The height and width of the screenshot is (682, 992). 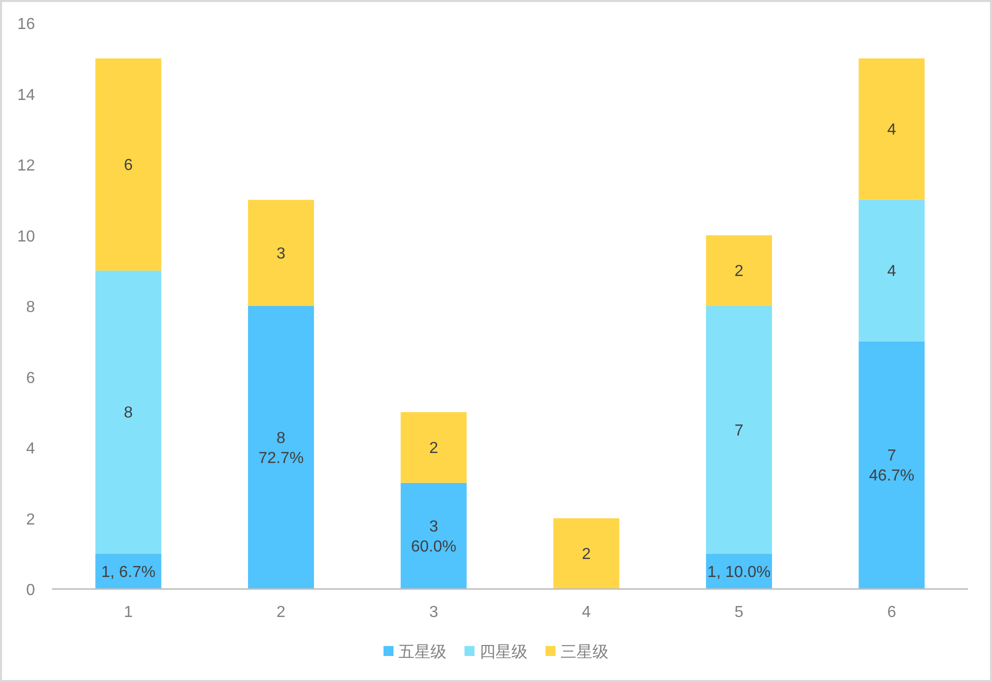 I want to click on x-tick-label: 4, so click(x=586, y=612).